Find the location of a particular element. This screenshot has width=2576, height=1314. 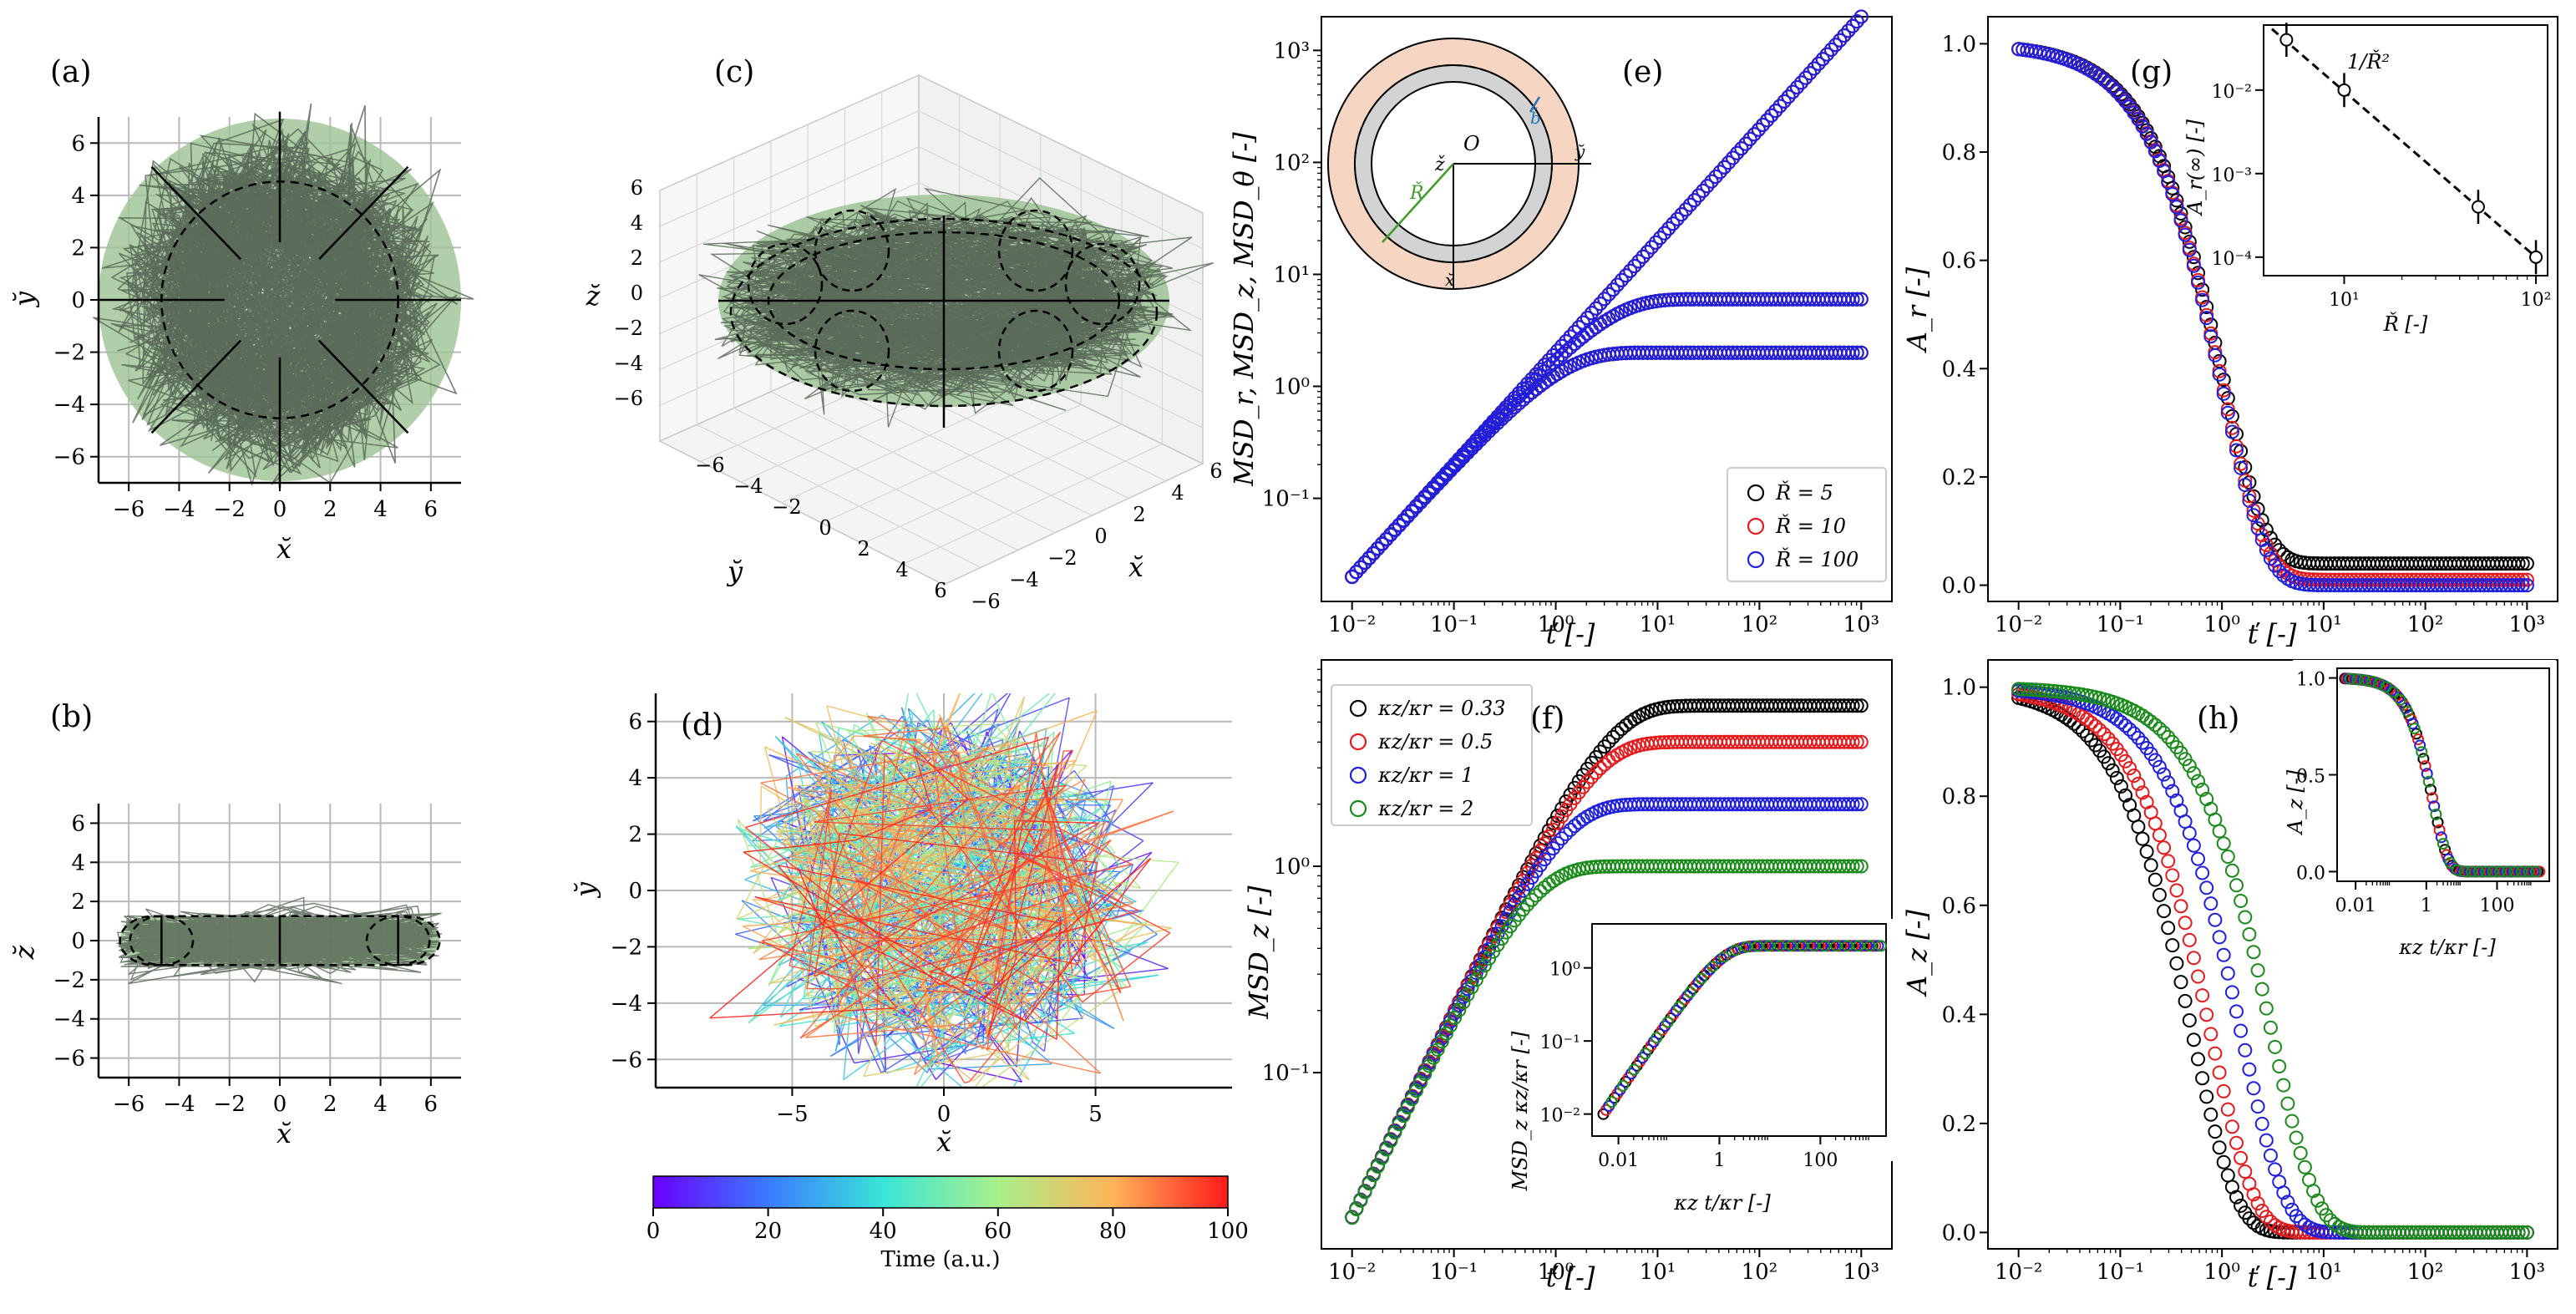

z-tick-label: 2 is located at coordinates (637, 258).